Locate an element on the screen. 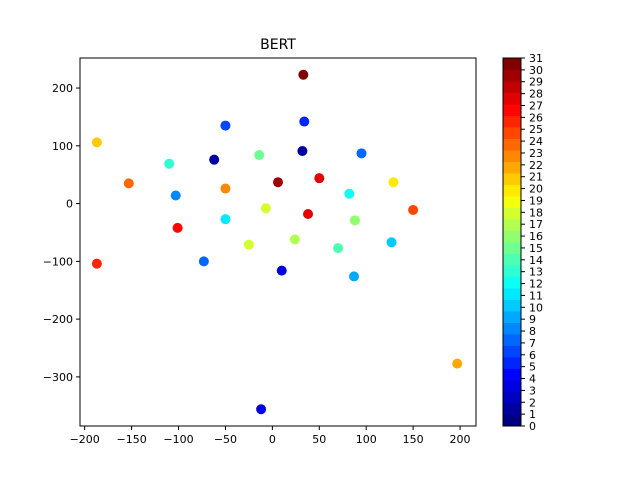 The width and height of the screenshot is (640, 480). x-tick-label: −100 is located at coordinates (178, 439).